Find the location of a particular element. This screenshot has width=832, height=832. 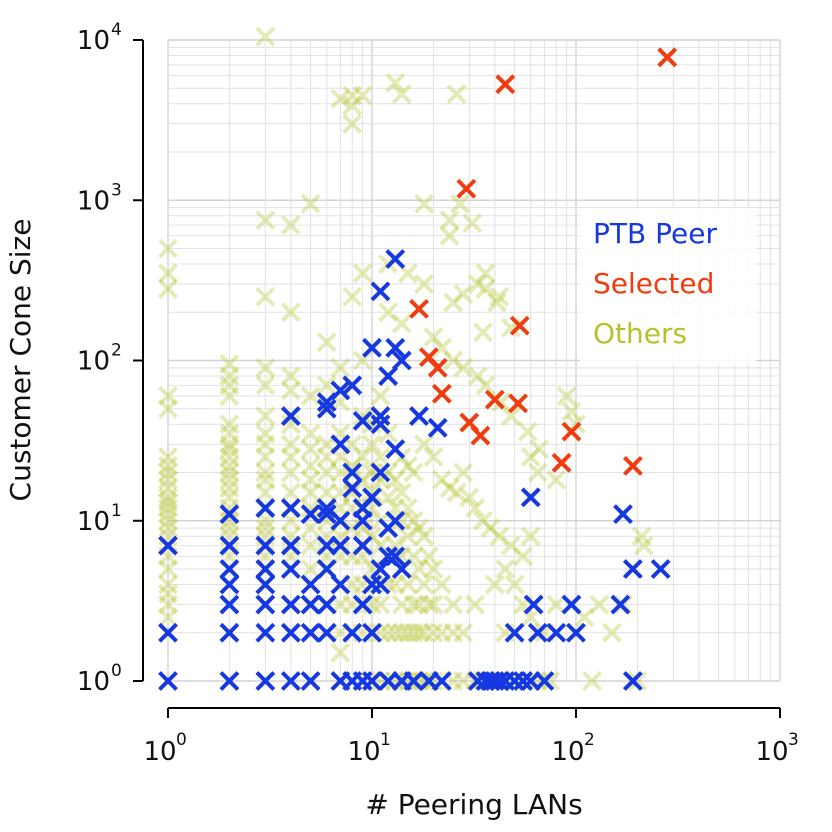

x-tick-label-exponent: 0 is located at coordinates (181, 740).